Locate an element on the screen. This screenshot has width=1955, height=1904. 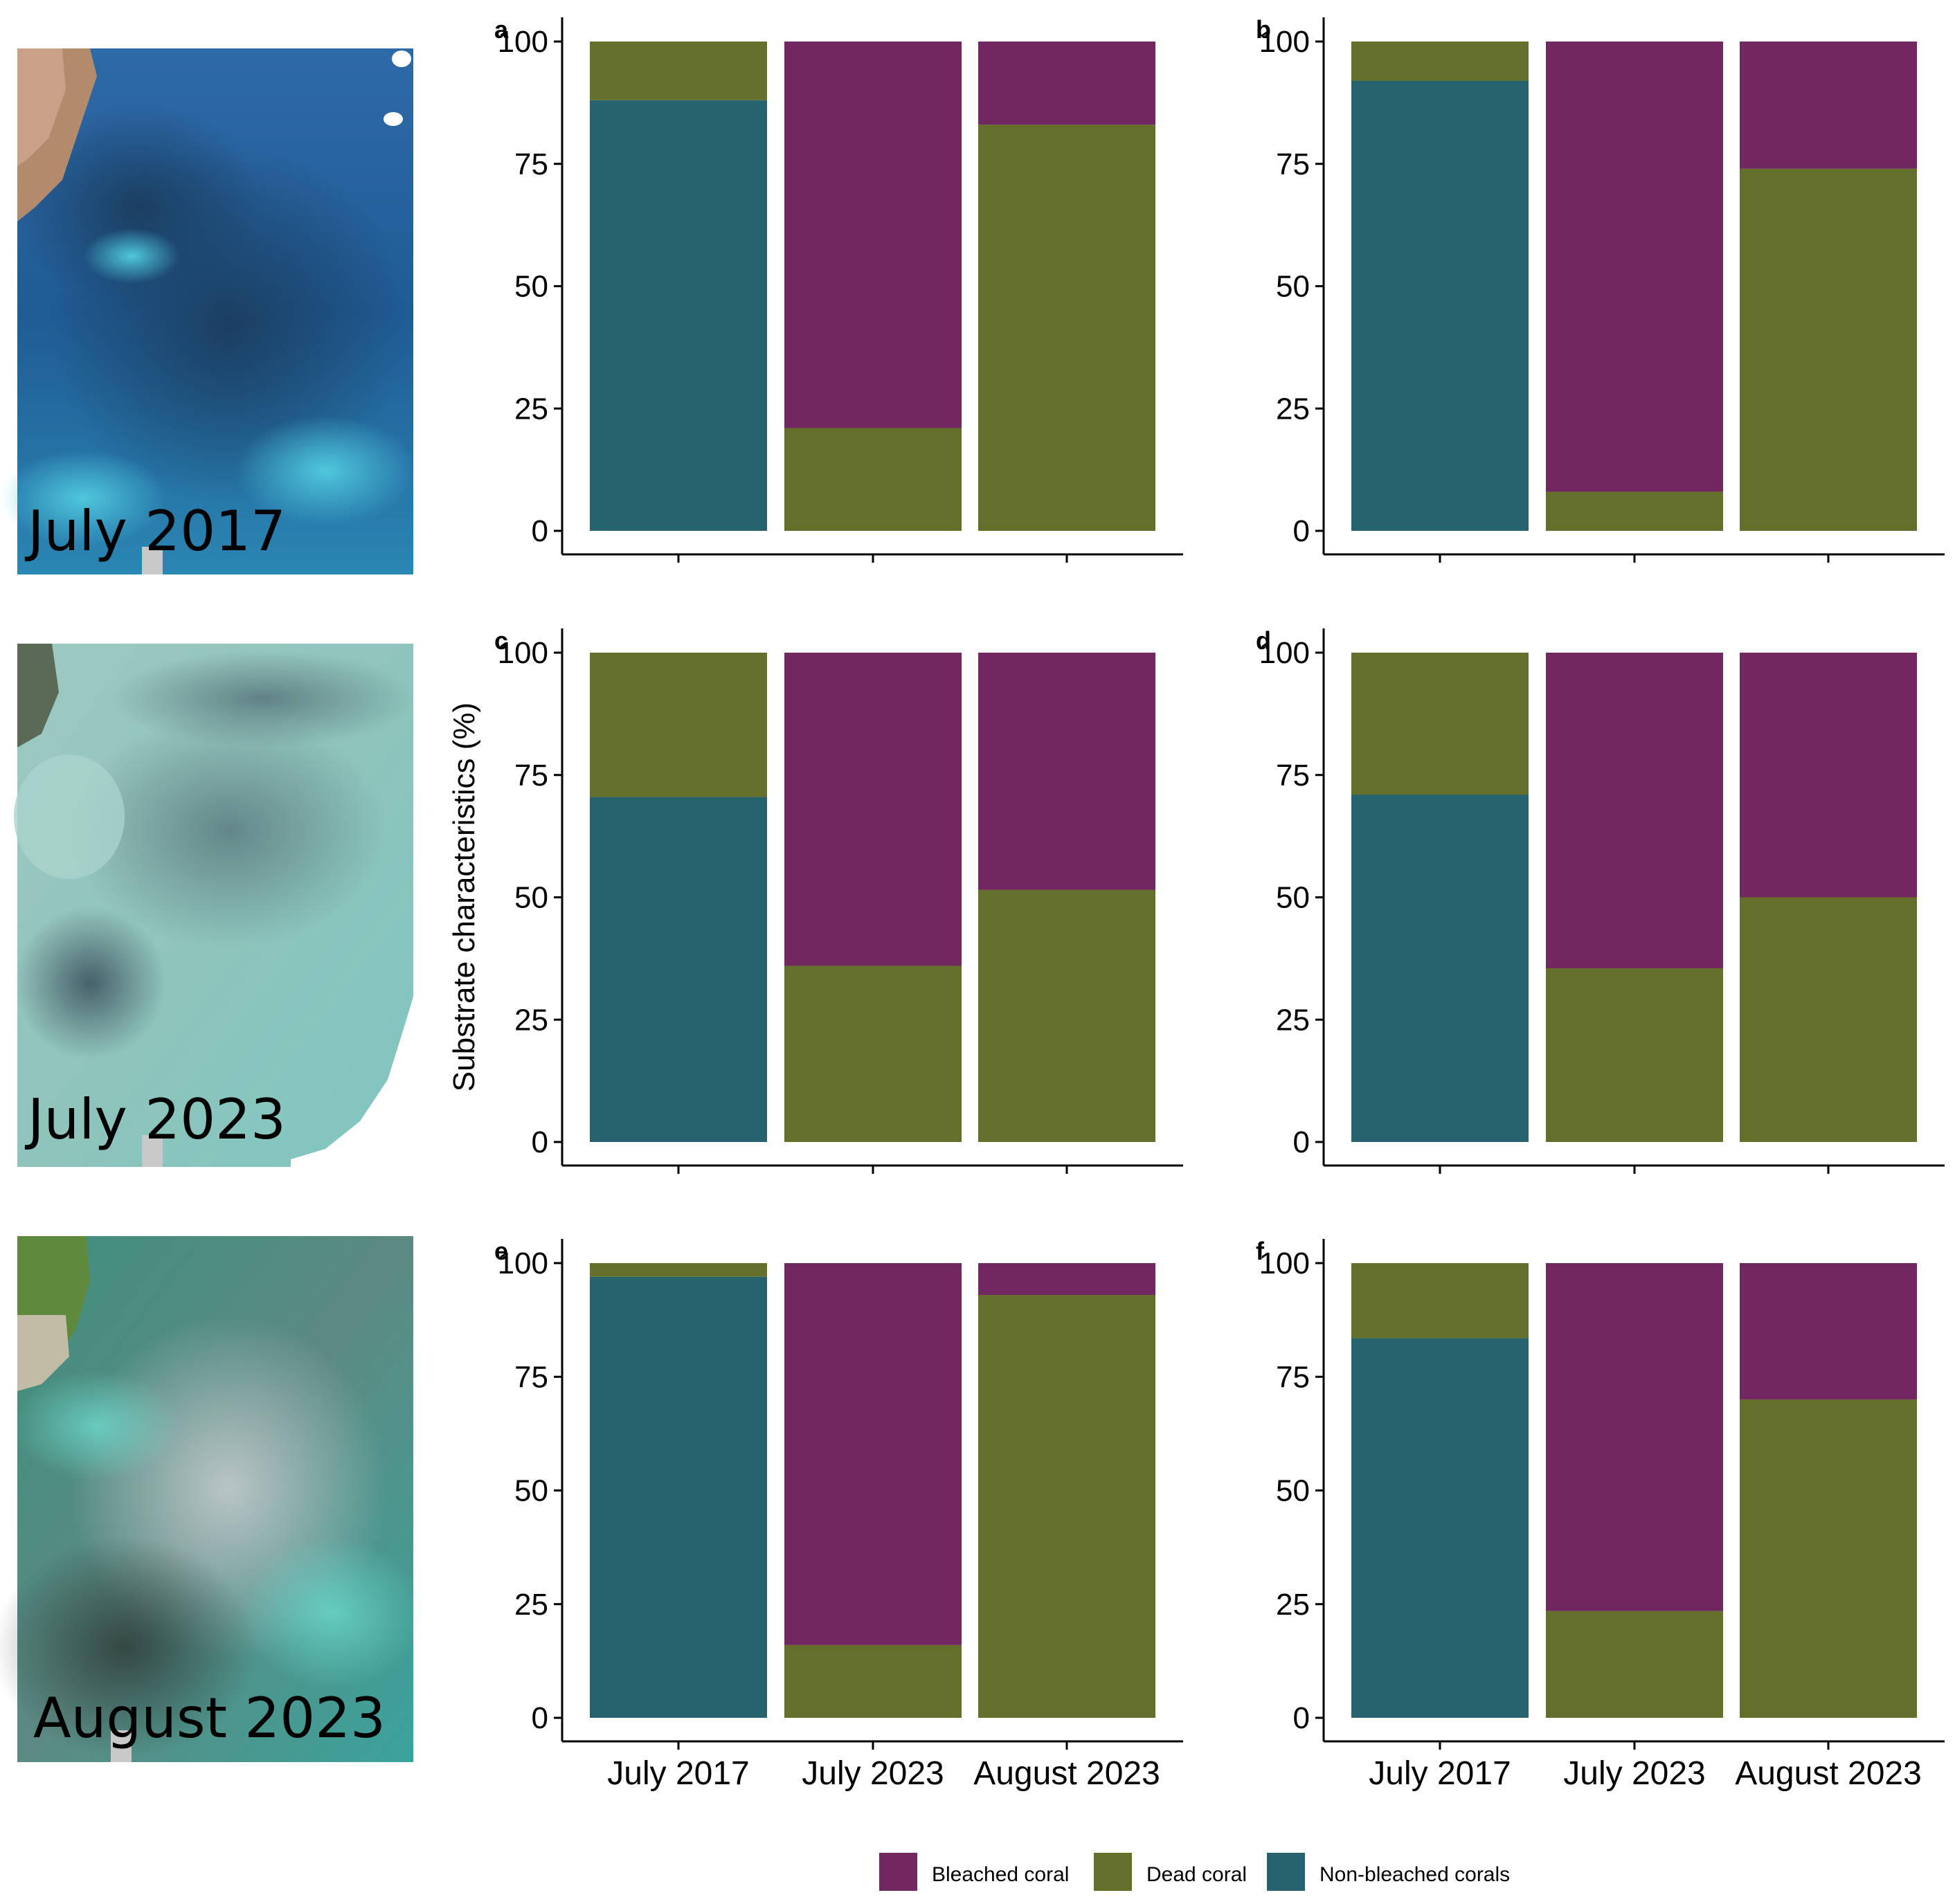
photo-label-july-2023: July 2023 is located at coordinates (155, 1119).